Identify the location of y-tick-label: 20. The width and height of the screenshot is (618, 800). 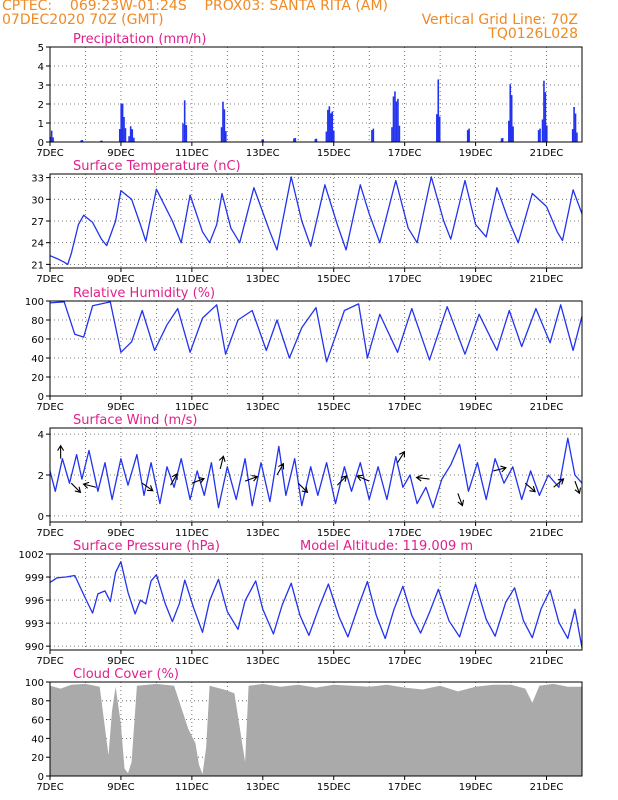
(37, 758).